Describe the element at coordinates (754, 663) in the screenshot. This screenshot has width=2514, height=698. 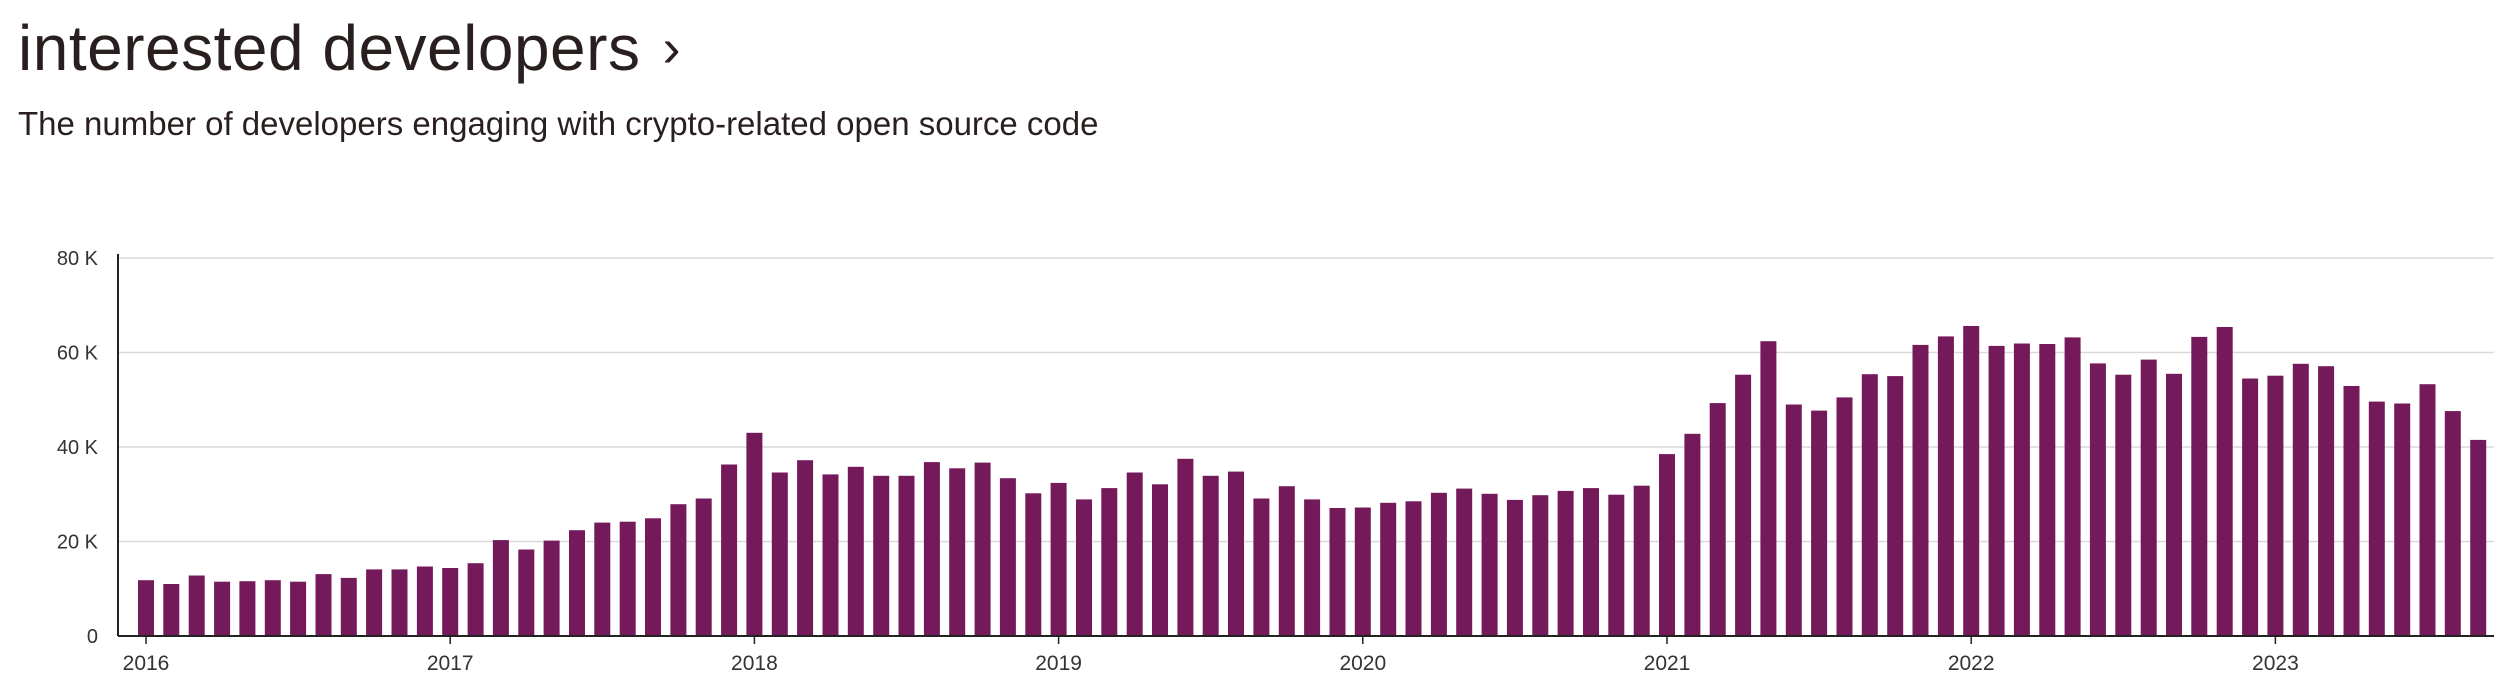
I see `x-tick-label: 2018` at that location.